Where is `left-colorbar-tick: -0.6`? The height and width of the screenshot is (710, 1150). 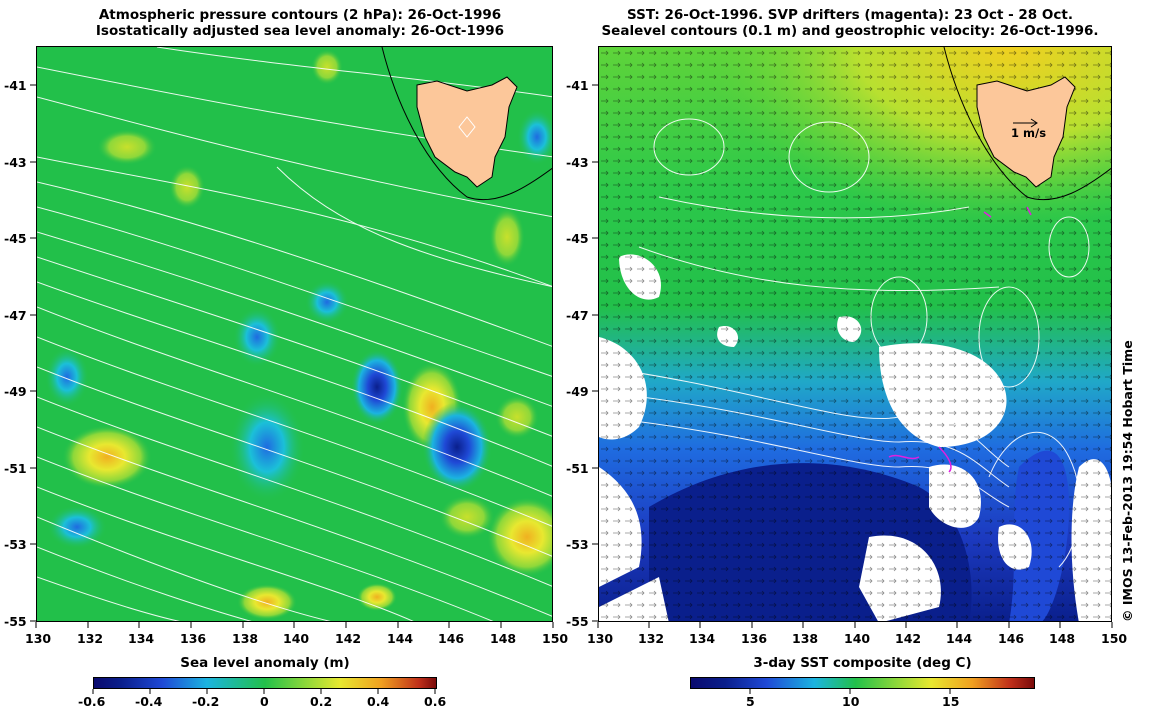 left-colorbar-tick: -0.6 is located at coordinates (92, 701).